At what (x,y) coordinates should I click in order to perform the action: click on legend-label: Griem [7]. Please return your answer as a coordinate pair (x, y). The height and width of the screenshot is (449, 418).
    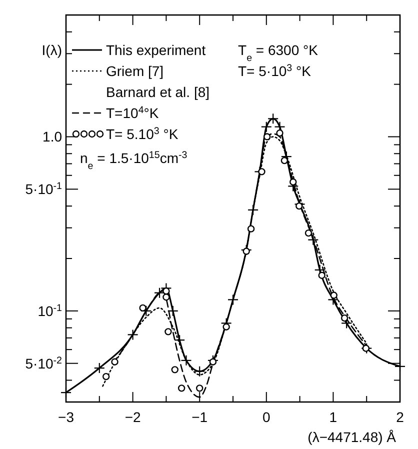
    Looking at the image, I should click on (135, 71).